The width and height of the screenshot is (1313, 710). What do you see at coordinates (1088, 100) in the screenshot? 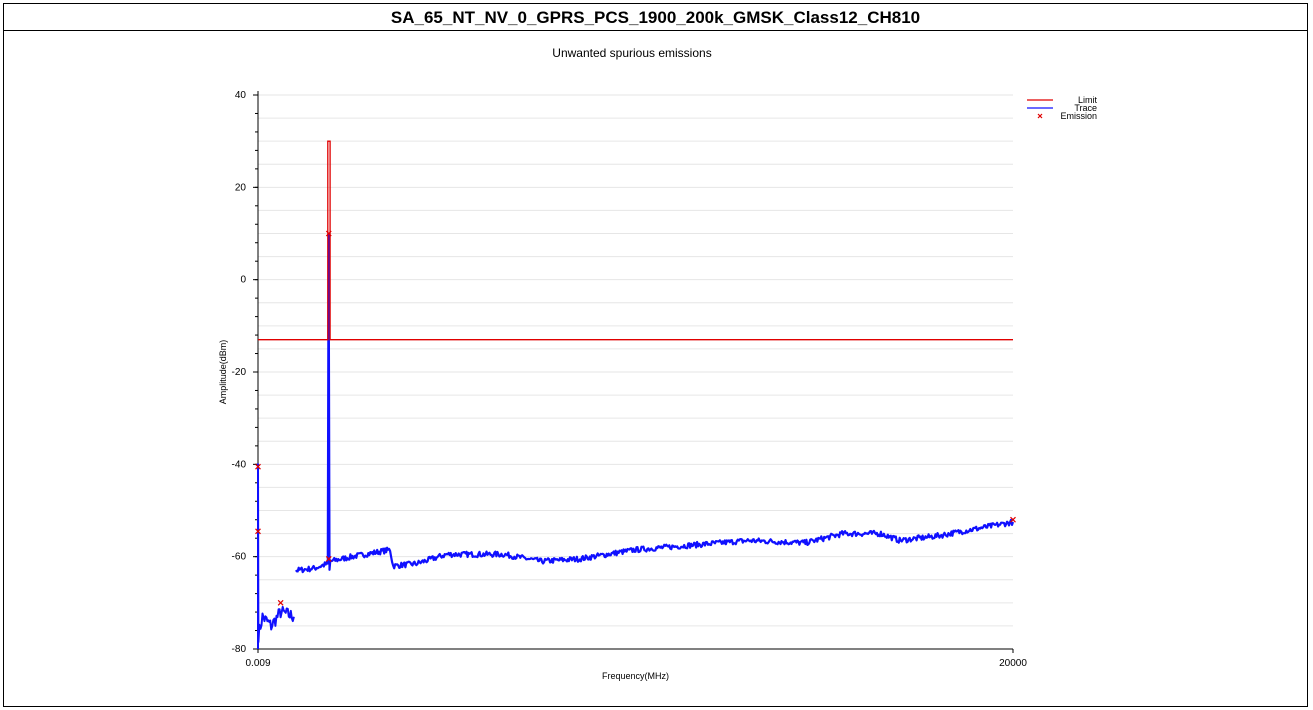
I see `legend-label: Limit` at bounding box center [1088, 100].